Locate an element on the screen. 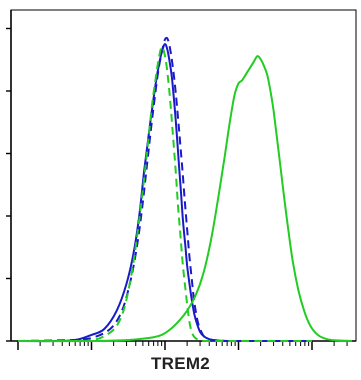  y-axis-ticks is located at coordinates (8, 184).